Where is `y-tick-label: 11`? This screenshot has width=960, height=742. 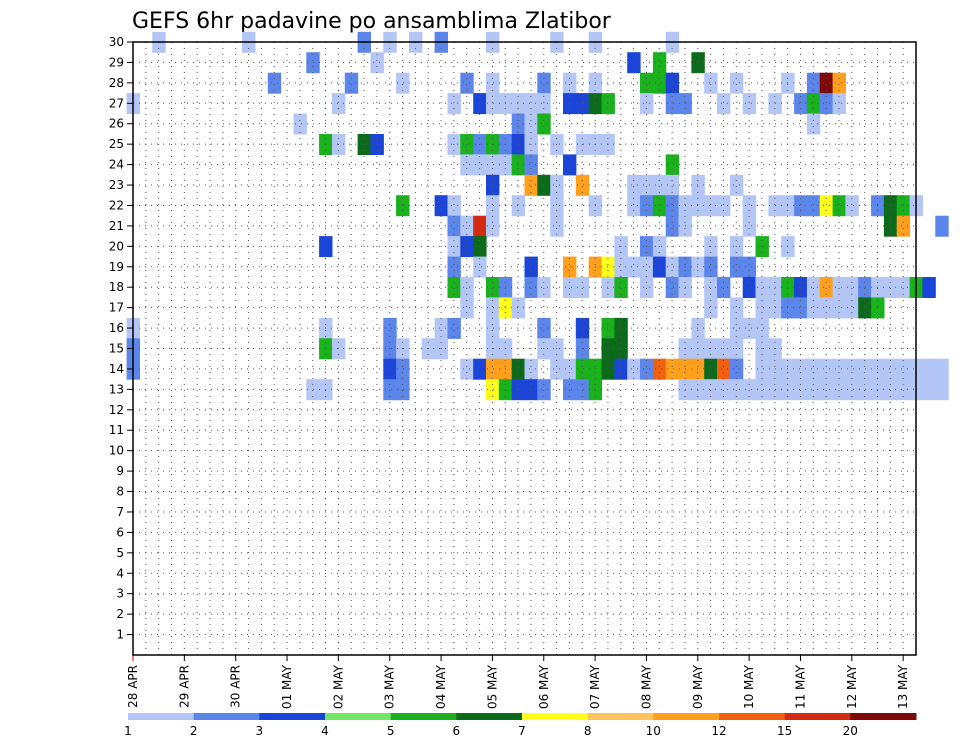
y-tick-label: 11 is located at coordinates (116, 430).